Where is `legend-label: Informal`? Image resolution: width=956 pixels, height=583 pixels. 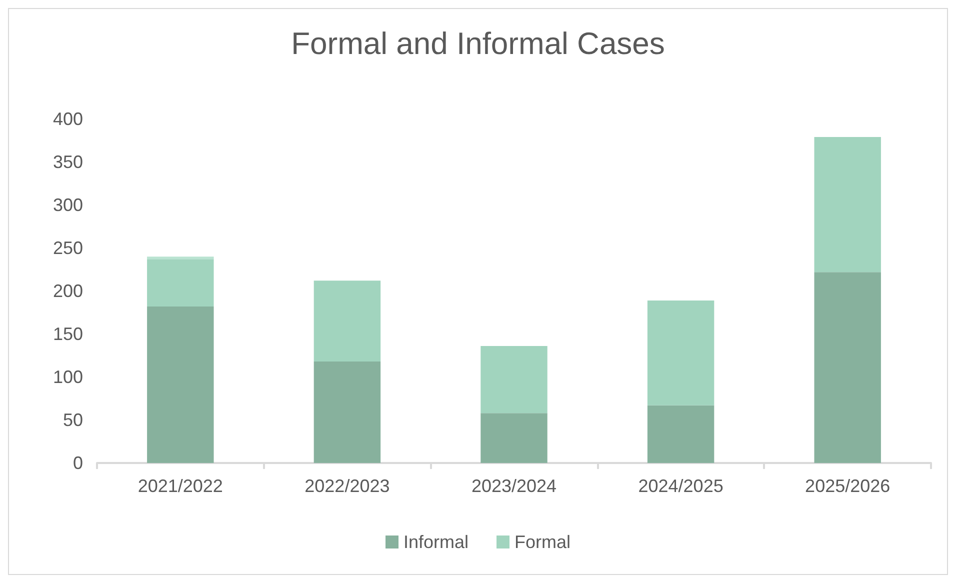
legend-label: Informal is located at coordinates (436, 542).